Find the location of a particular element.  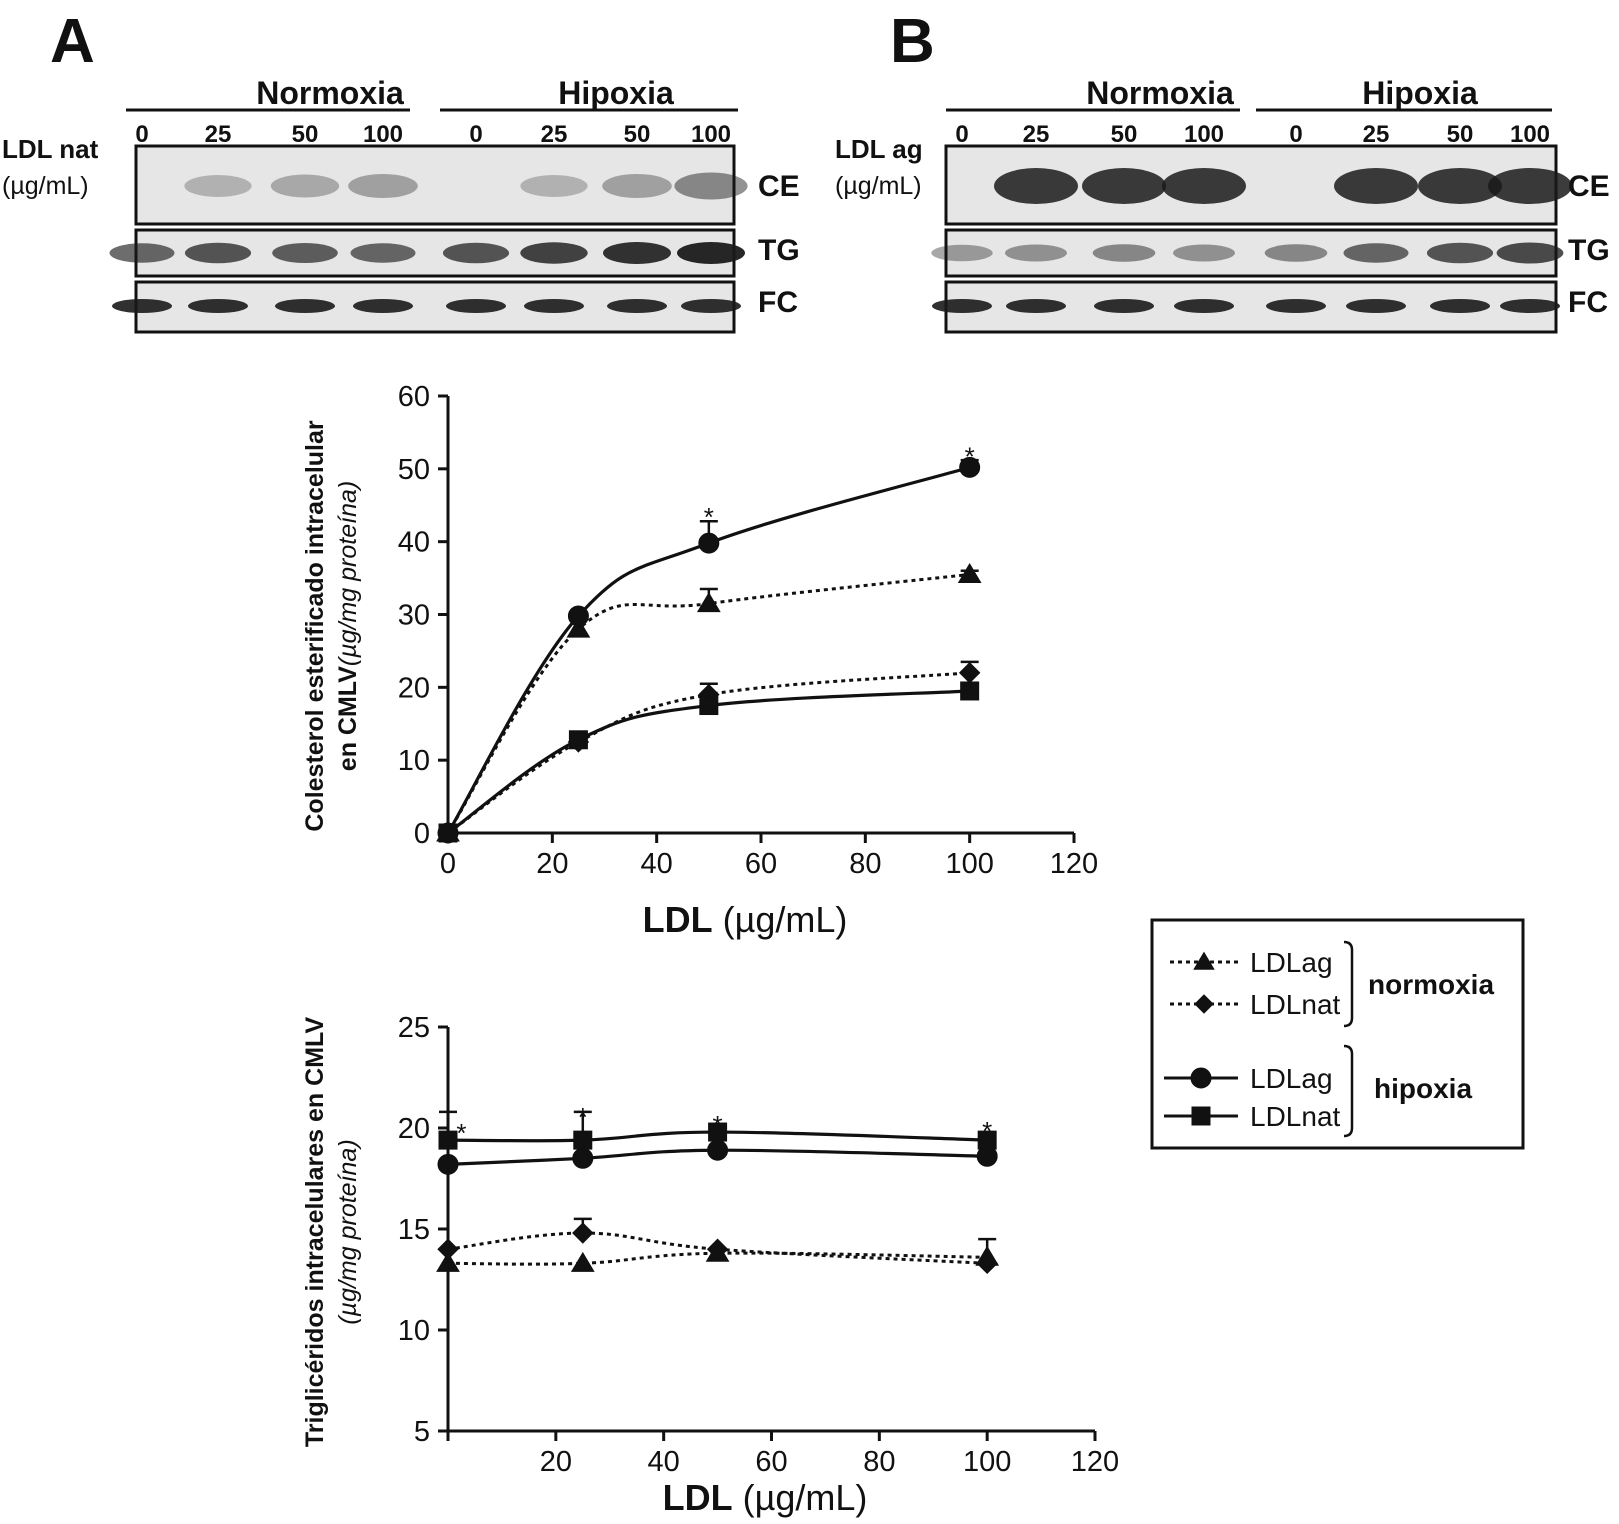

panel-letter-a: A is located at coordinates (72, 41).